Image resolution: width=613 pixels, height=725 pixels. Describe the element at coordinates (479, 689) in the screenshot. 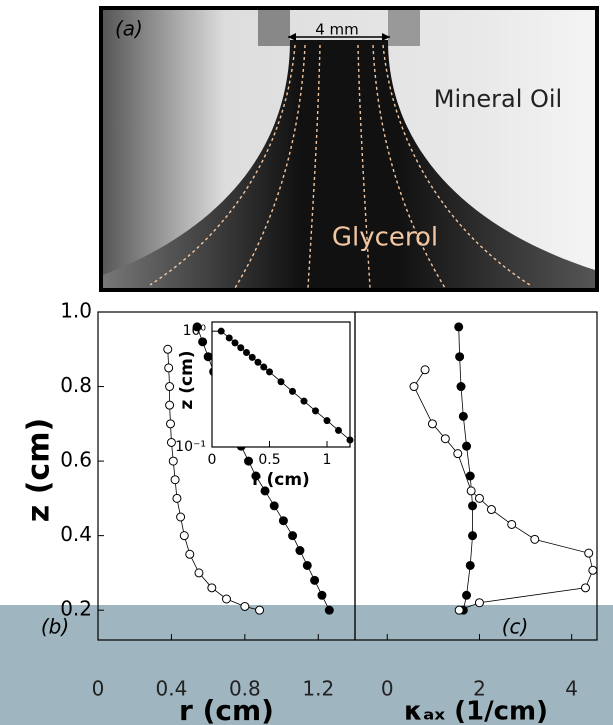

I see `x-tick-label: 2` at that location.